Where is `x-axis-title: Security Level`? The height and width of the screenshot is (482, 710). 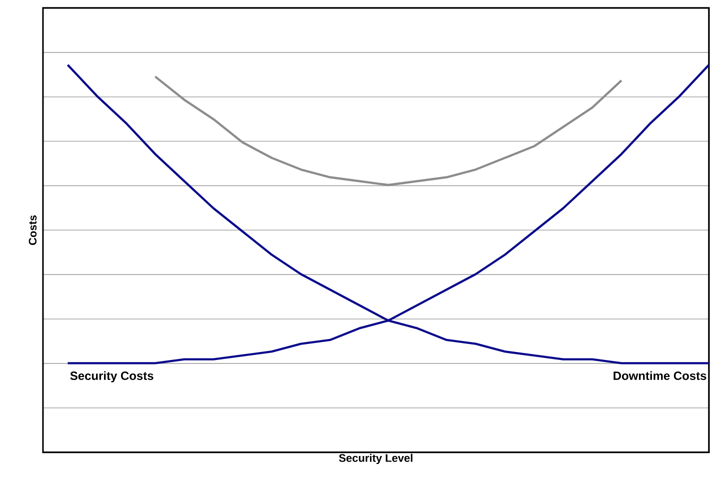 x-axis-title: Security Level is located at coordinates (375, 459).